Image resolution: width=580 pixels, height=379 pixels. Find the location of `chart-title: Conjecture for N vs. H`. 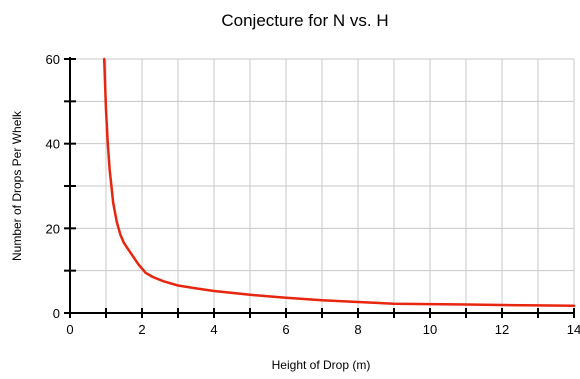

chart-title: Conjecture for N vs. H is located at coordinates (304, 20).